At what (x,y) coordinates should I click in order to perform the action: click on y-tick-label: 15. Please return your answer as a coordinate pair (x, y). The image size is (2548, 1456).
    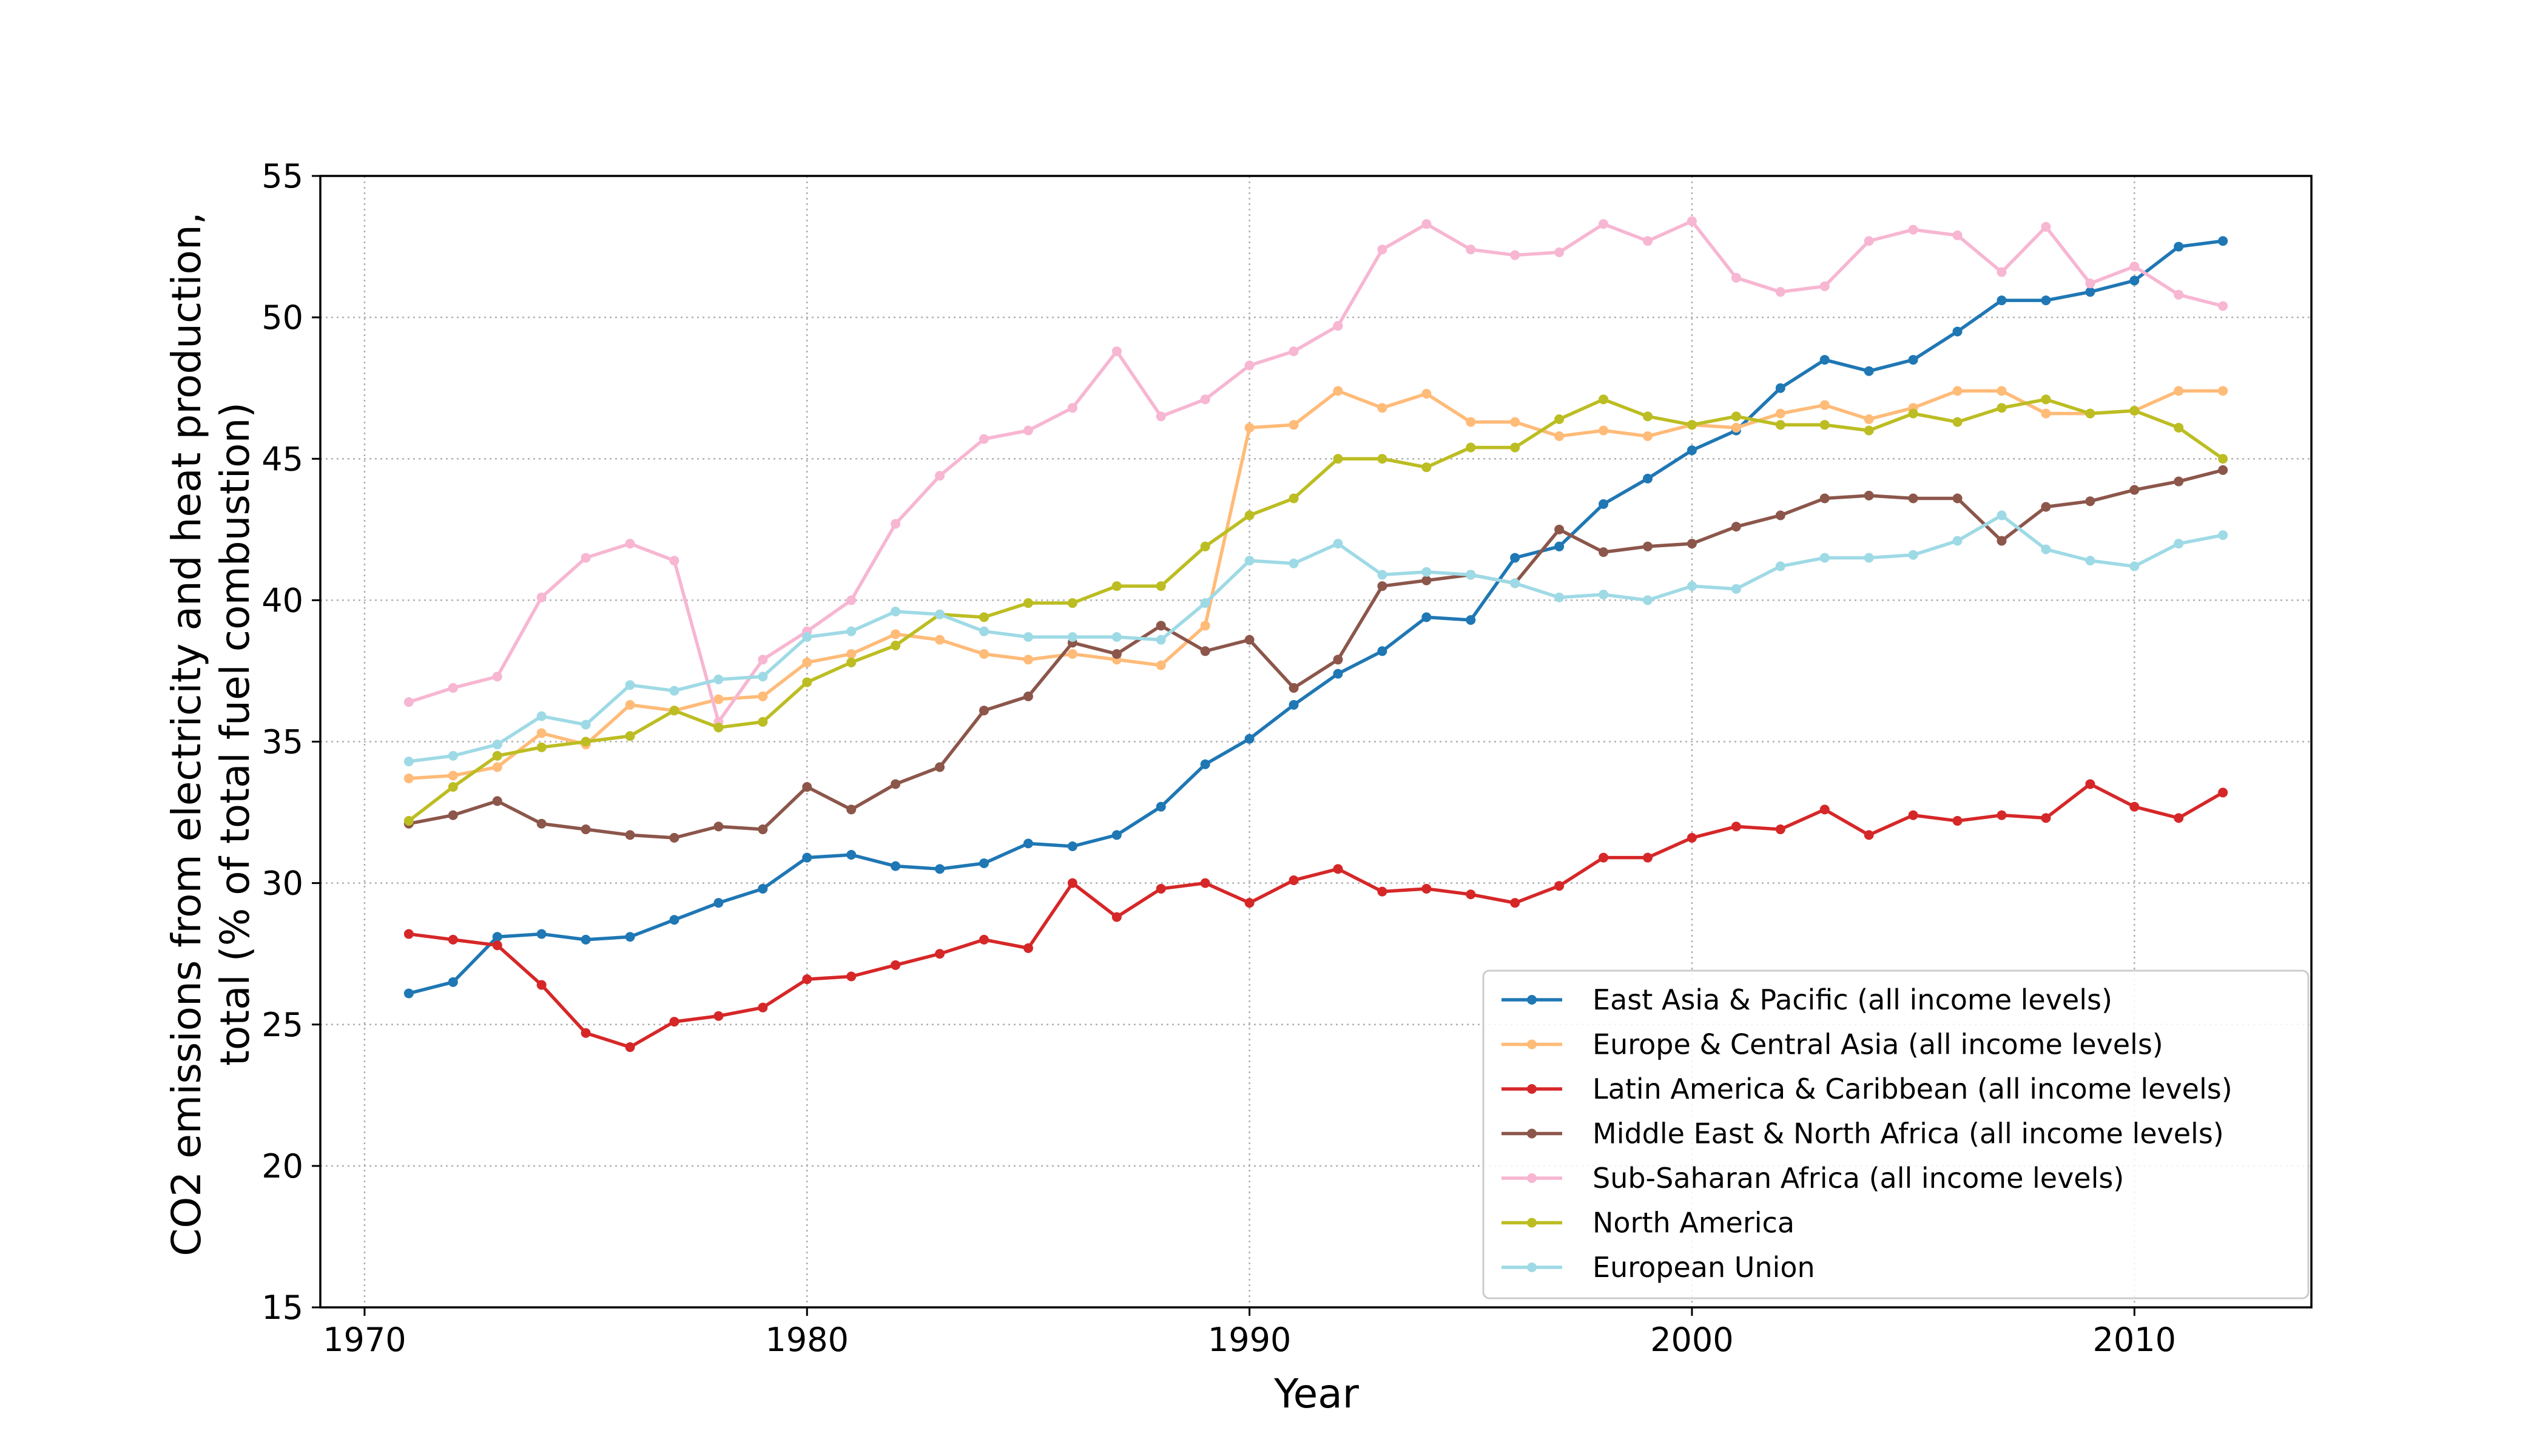
    Looking at the image, I should click on (282, 1308).